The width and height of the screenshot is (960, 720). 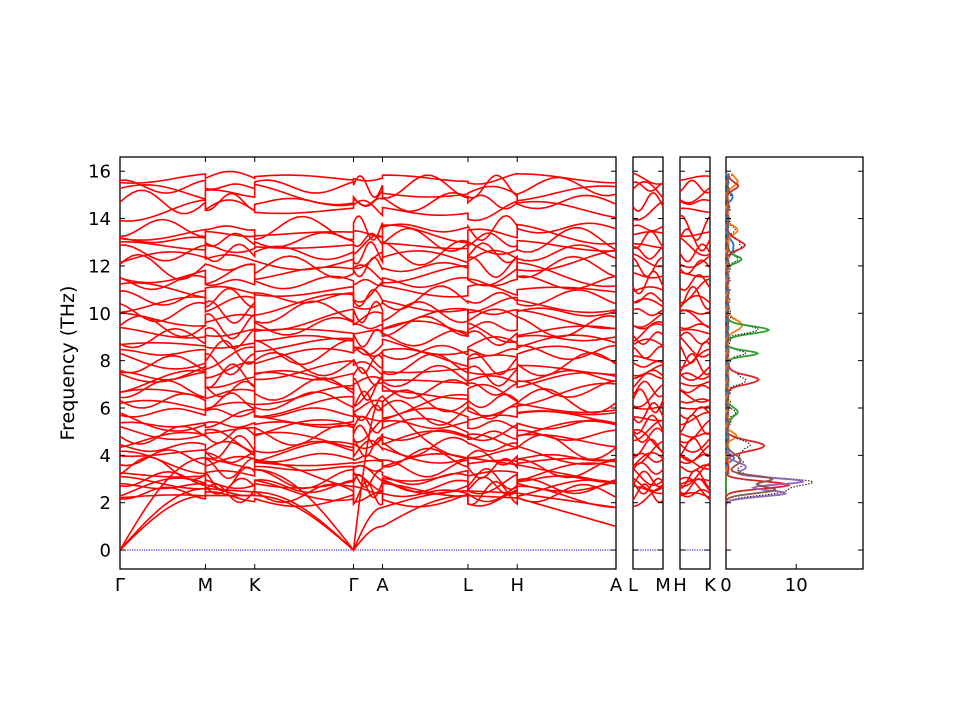 I want to click on acoustic-branch, so click(x=368, y=519).